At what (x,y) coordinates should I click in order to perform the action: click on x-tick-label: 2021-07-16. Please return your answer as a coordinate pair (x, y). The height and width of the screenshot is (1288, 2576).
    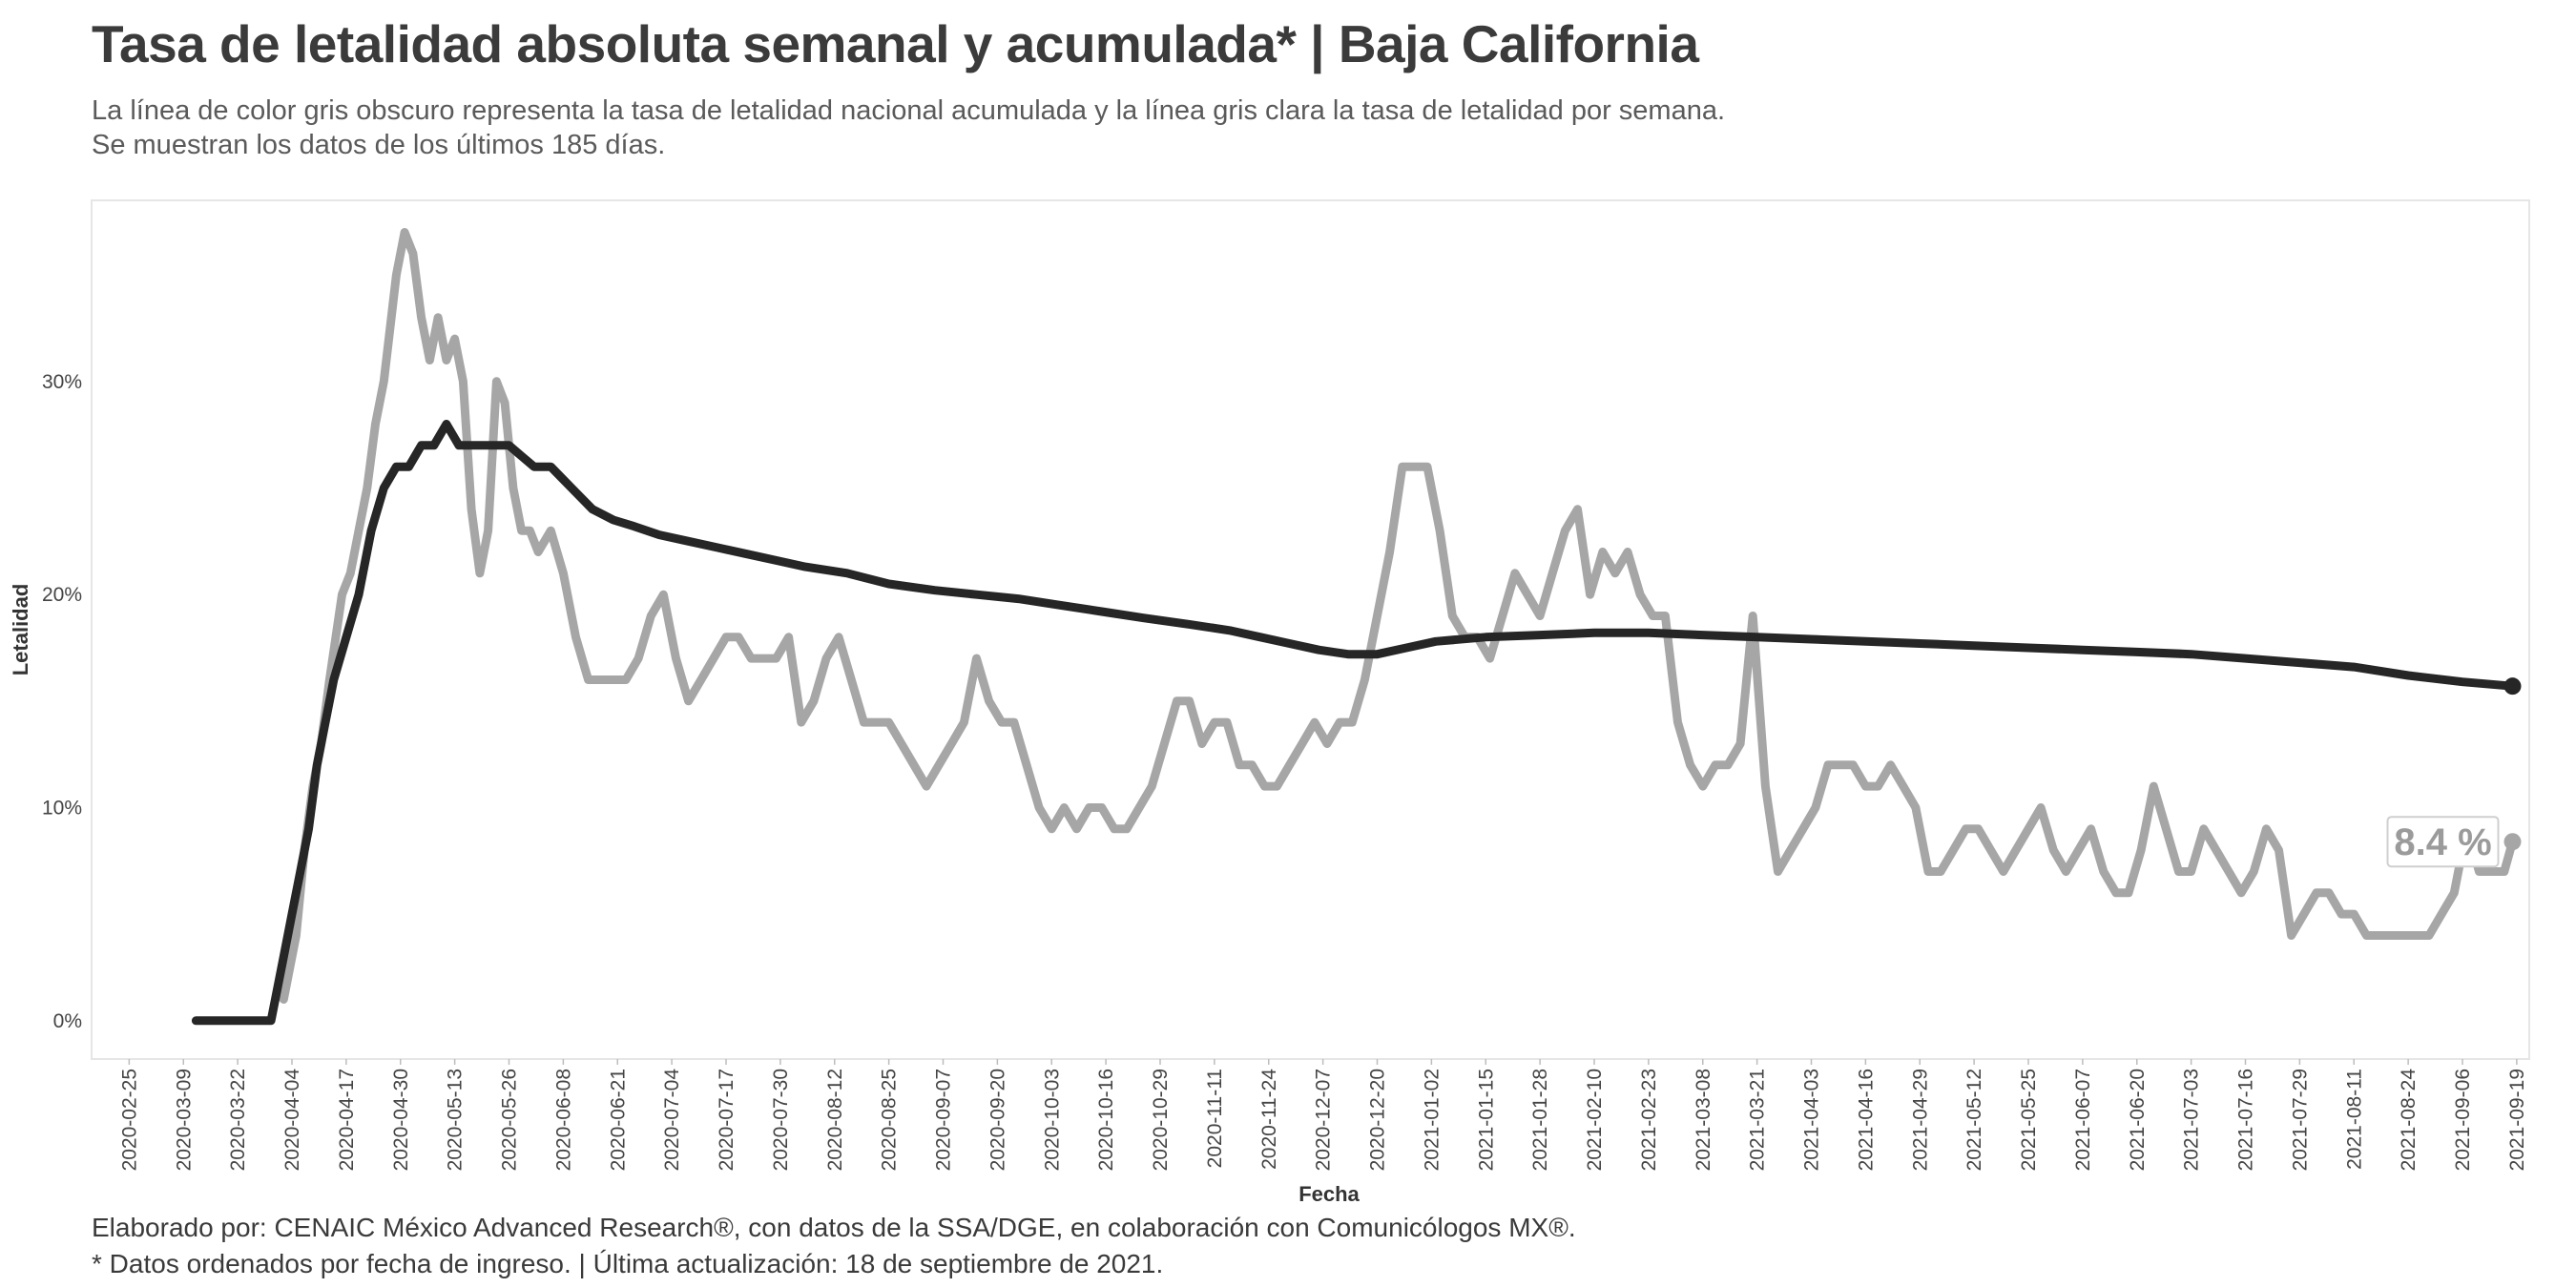
    Looking at the image, I should click on (2246, 1120).